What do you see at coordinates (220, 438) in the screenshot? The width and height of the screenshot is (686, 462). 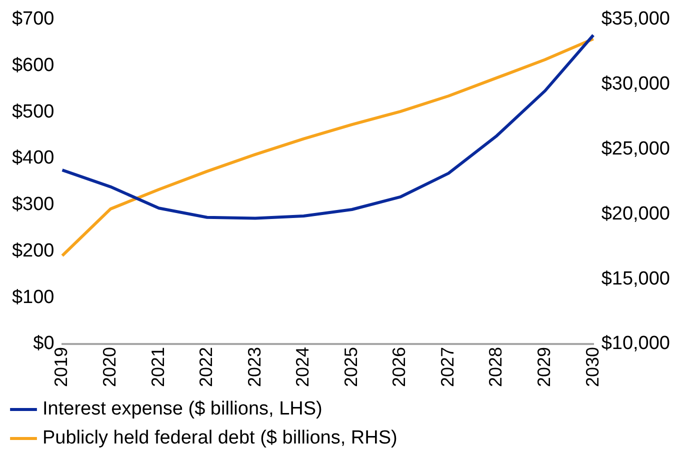 I see `legend-label: Publicly held federal debt ($ billions, RHS)` at bounding box center [220, 438].